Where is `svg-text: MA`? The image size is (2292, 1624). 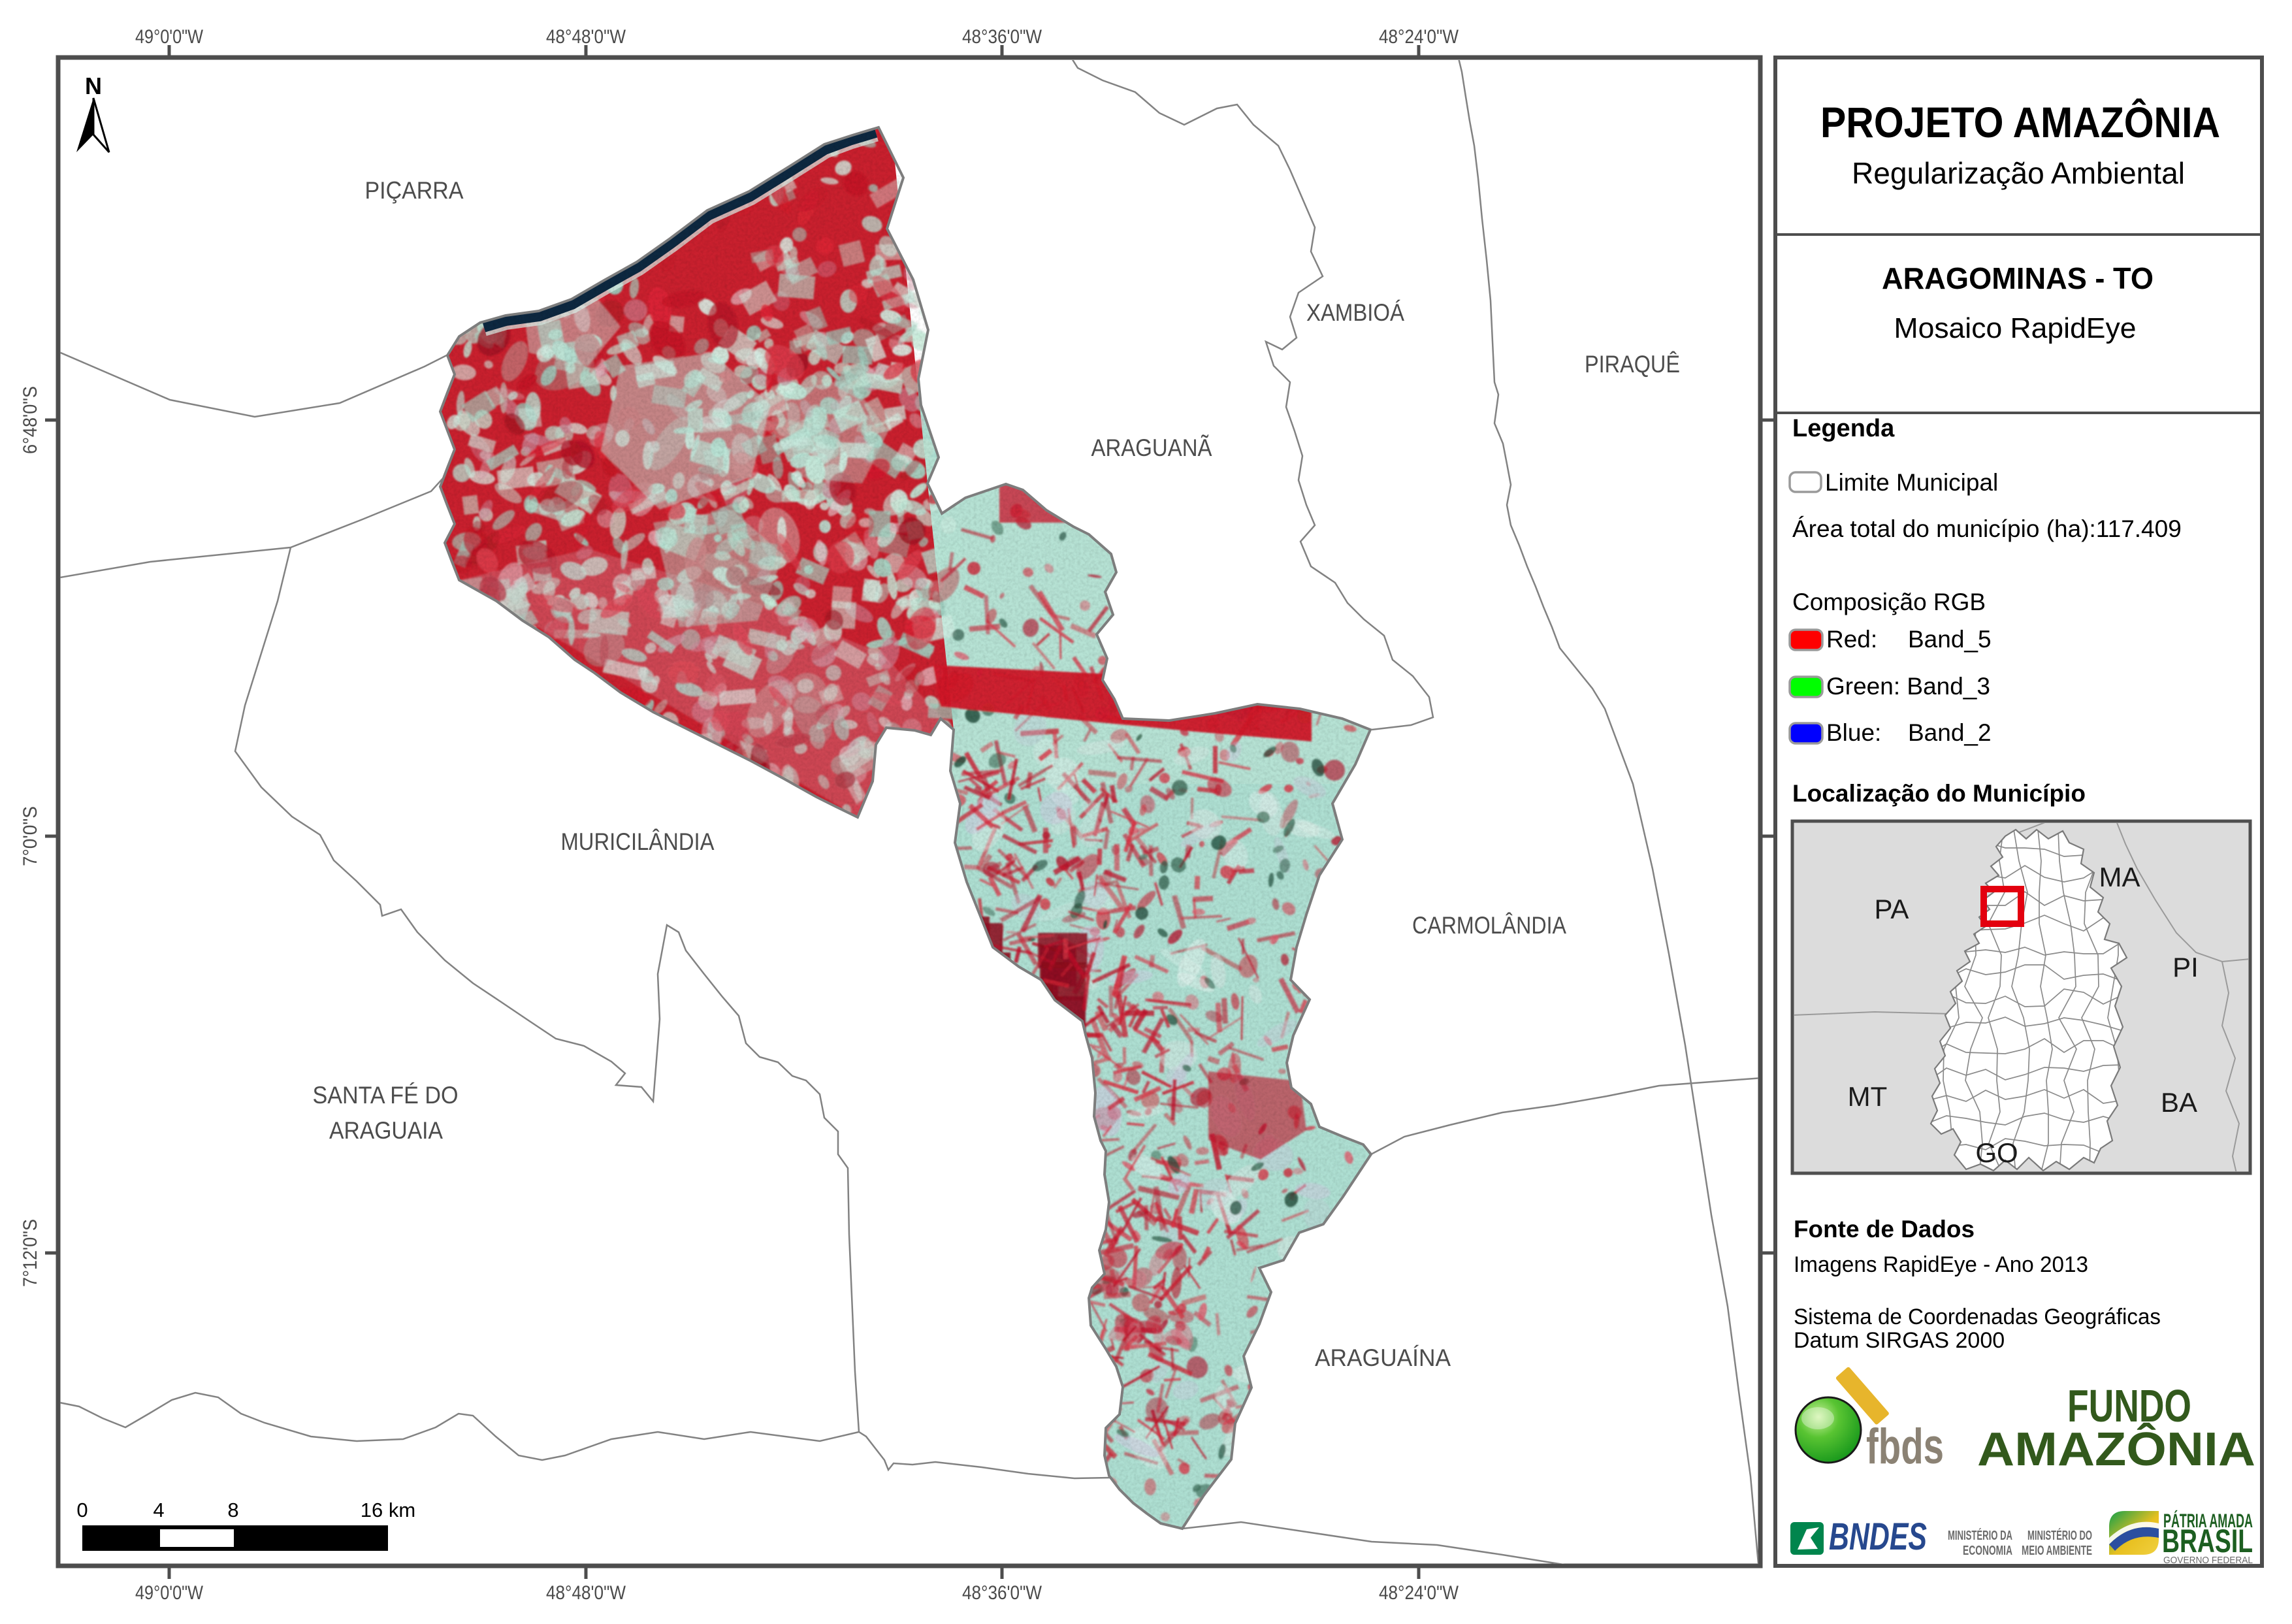
svg-text: MA is located at coordinates (2119, 877).